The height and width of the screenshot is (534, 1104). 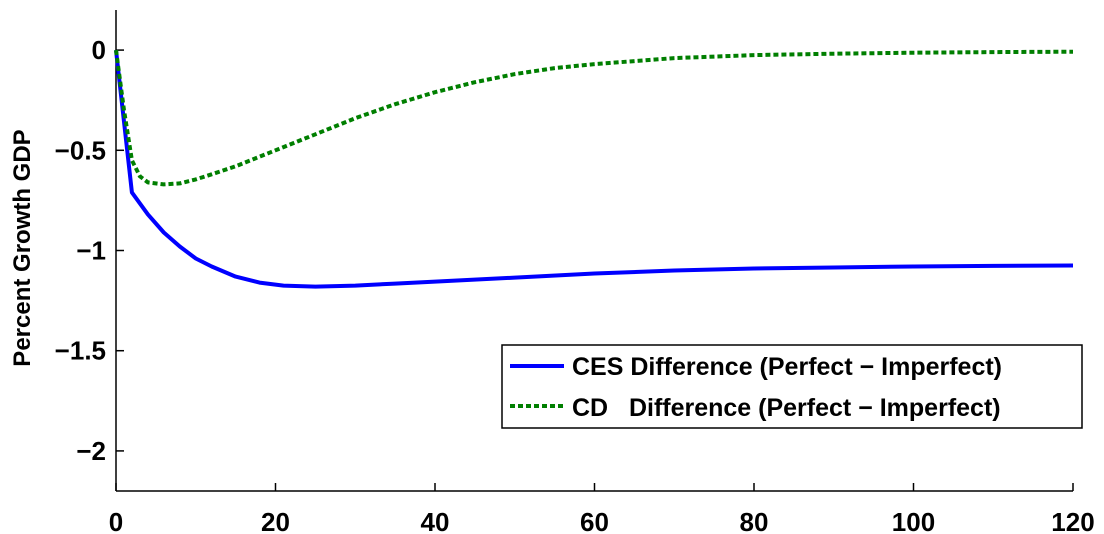 I want to click on x-tick-label: 40, so click(x=435, y=520).